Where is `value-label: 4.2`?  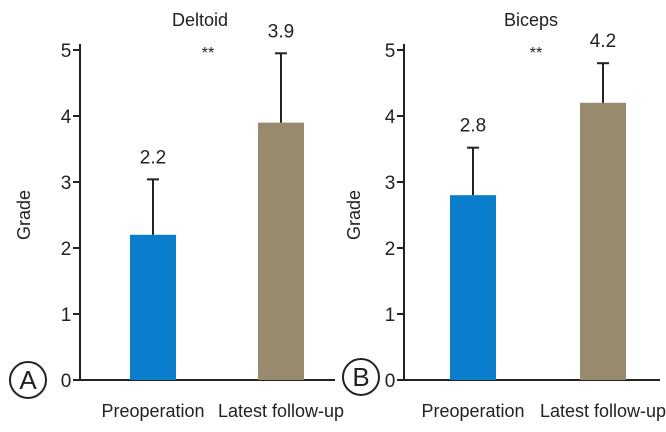 value-label: 4.2 is located at coordinates (603, 41).